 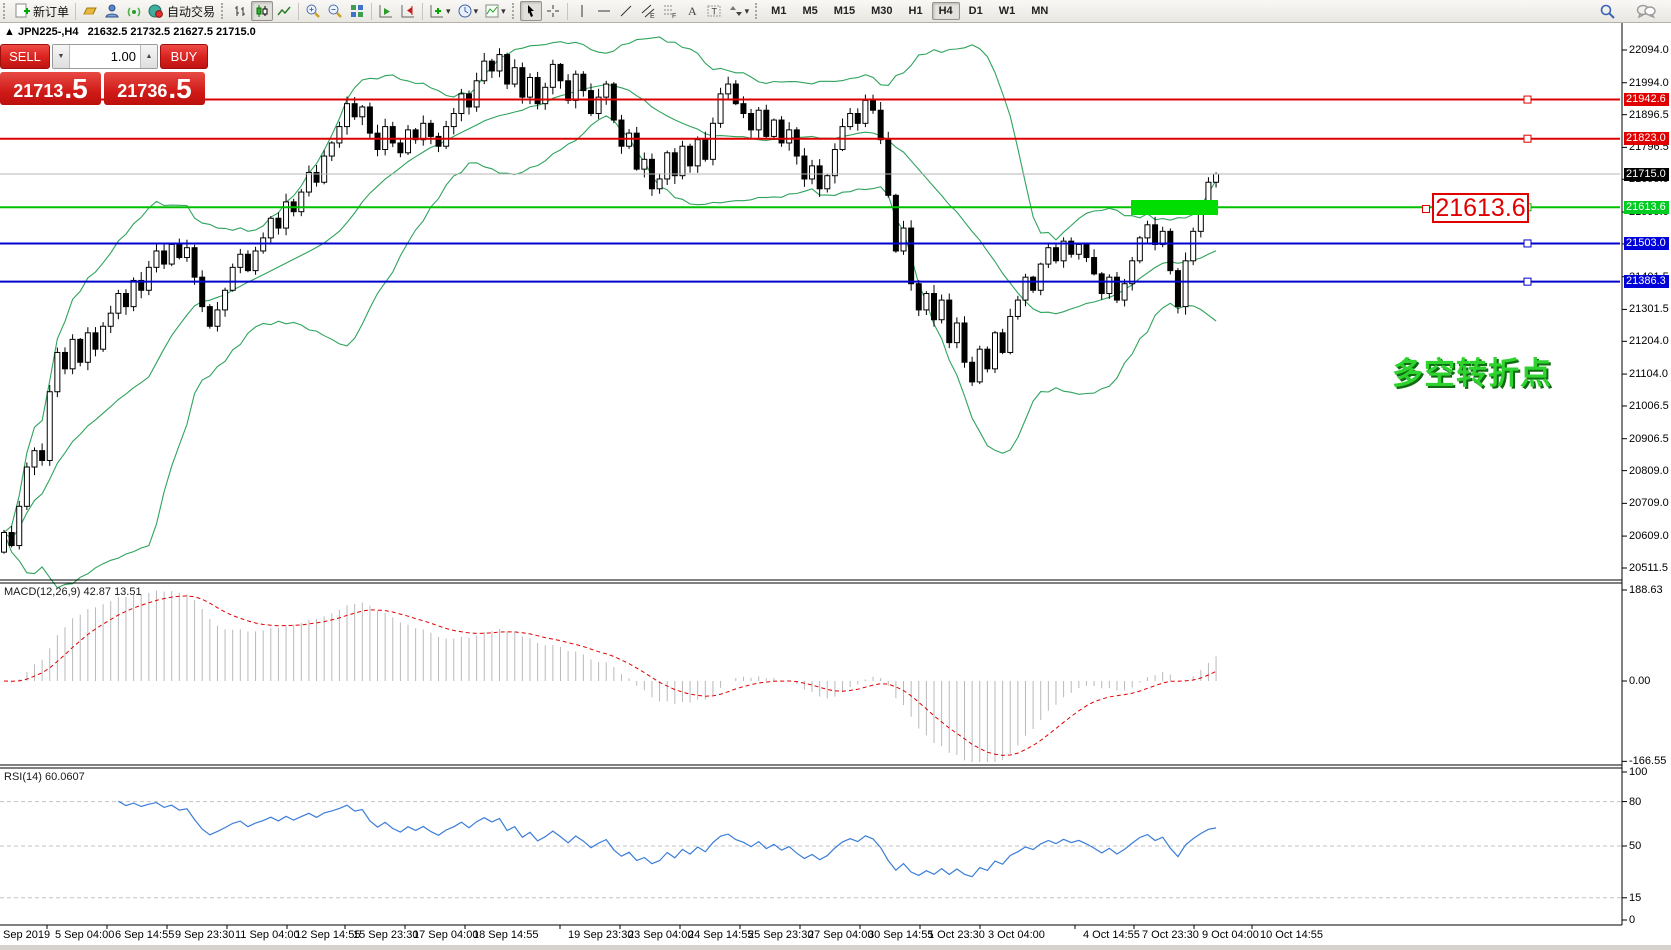 What do you see at coordinates (267, 935) in the screenshot?
I see `time-axis-label: 11 Sep 04:00` at bounding box center [267, 935].